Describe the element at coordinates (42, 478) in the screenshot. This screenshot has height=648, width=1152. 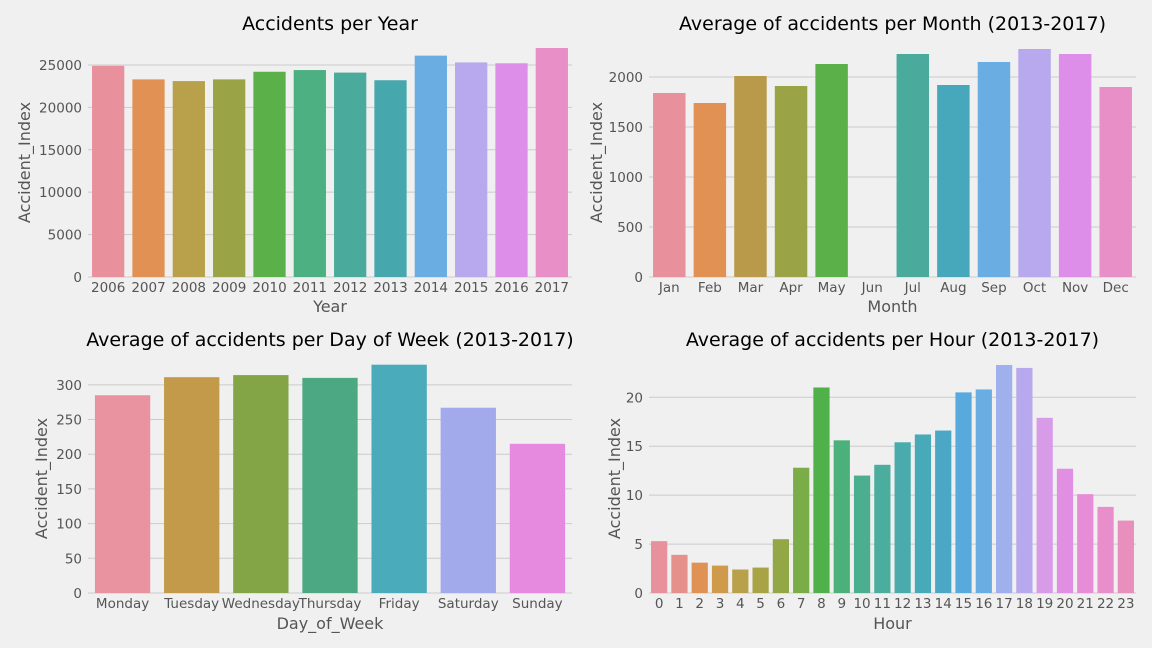
I see `y-axis-label: Accident_Index` at that location.